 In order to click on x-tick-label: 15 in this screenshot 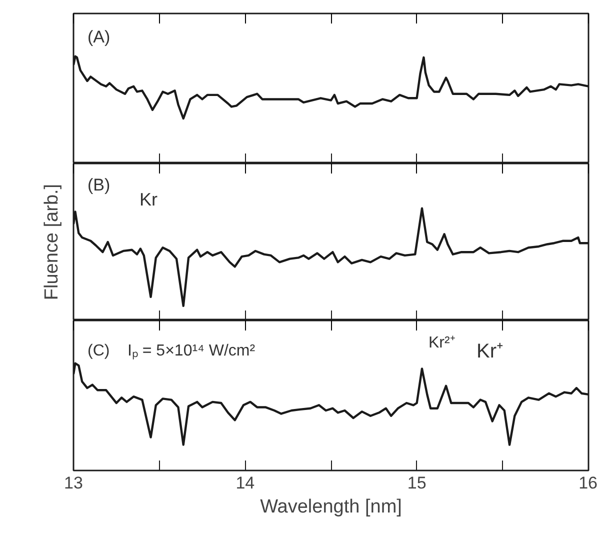, I will do `click(416, 483)`.